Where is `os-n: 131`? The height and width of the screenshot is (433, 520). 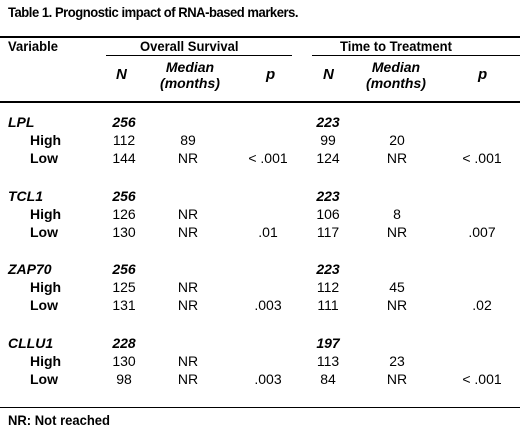
os-n: 131 is located at coordinates (124, 305).